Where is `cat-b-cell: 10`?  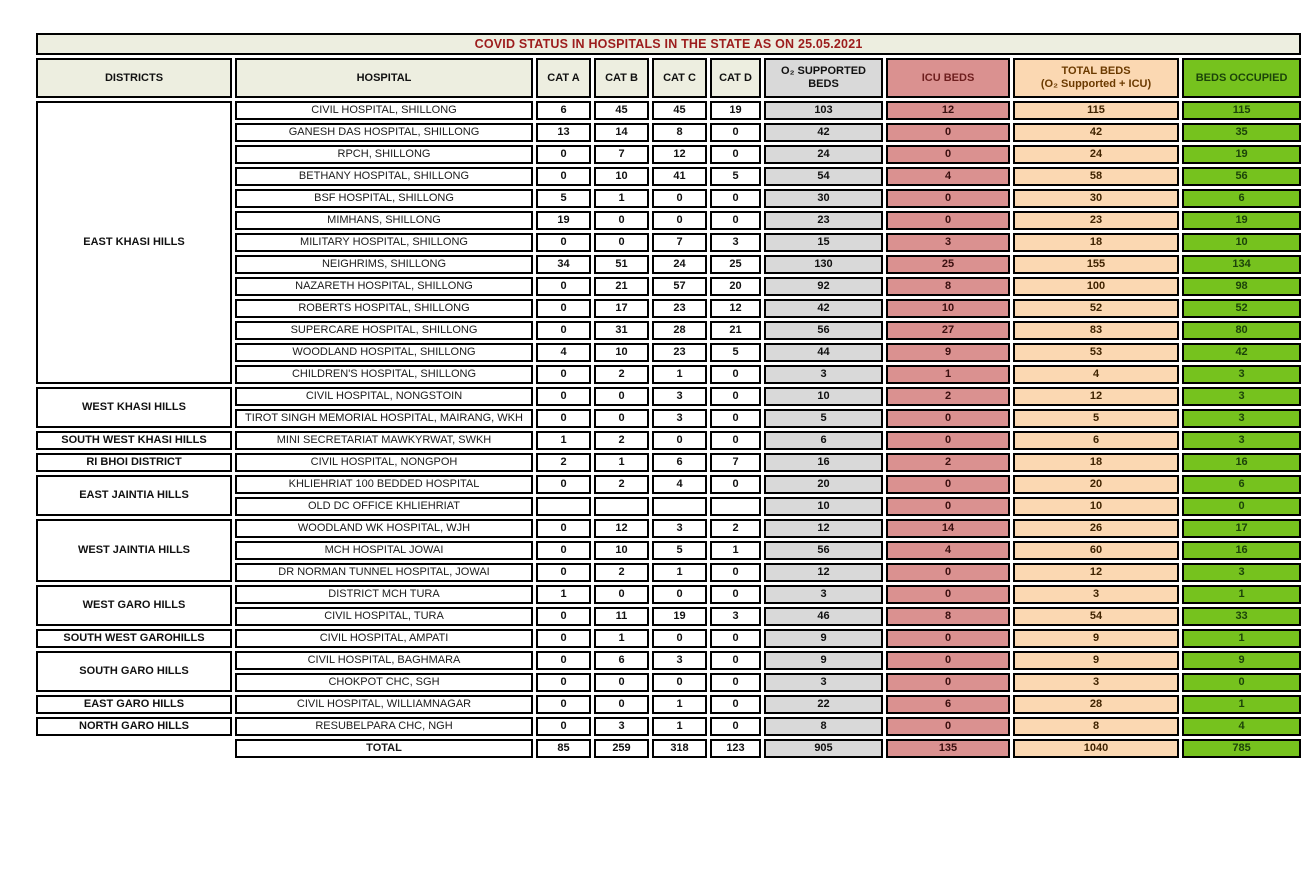 cat-b-cell: 10 is located at coordinates (621, 352).